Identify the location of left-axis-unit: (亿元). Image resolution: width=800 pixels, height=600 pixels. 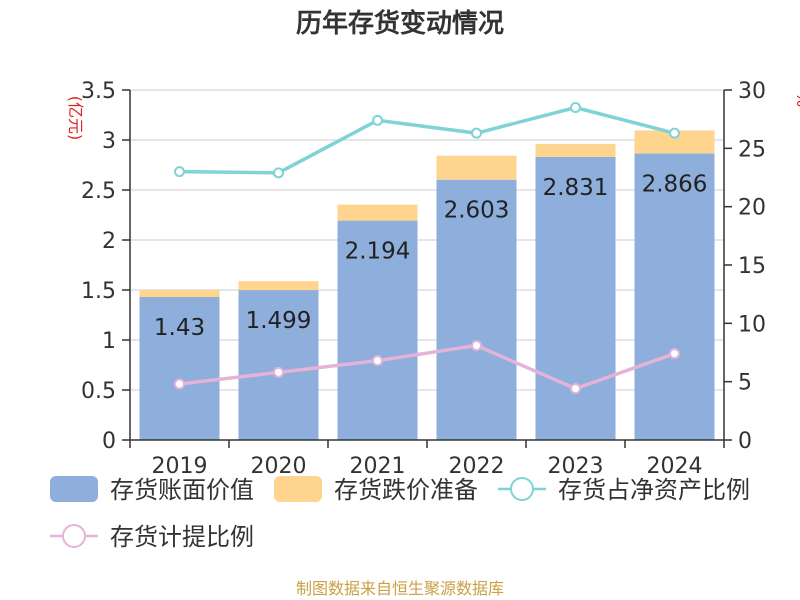
(75, 118).